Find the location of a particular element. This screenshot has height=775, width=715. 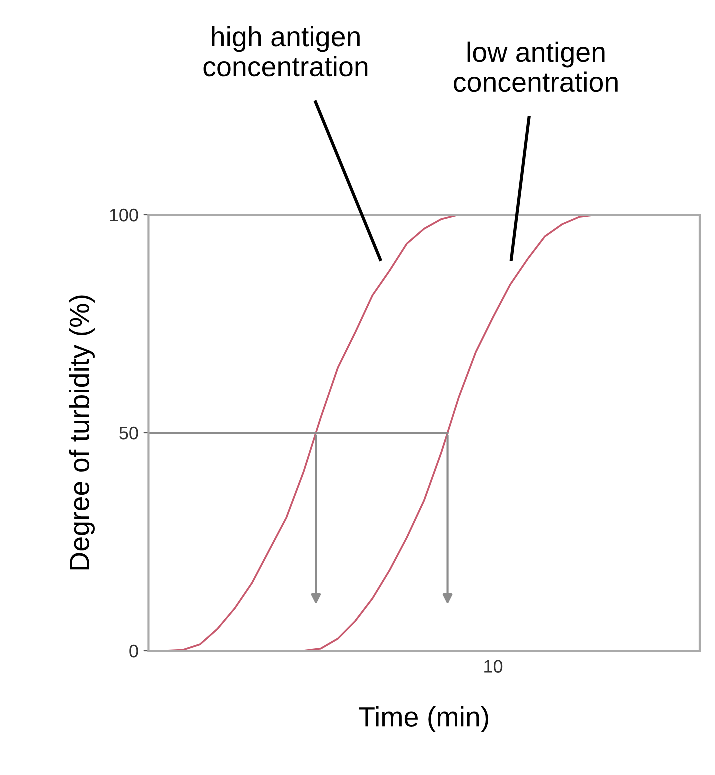

y-tick-label: 50 is located at coordinates (129, 433).